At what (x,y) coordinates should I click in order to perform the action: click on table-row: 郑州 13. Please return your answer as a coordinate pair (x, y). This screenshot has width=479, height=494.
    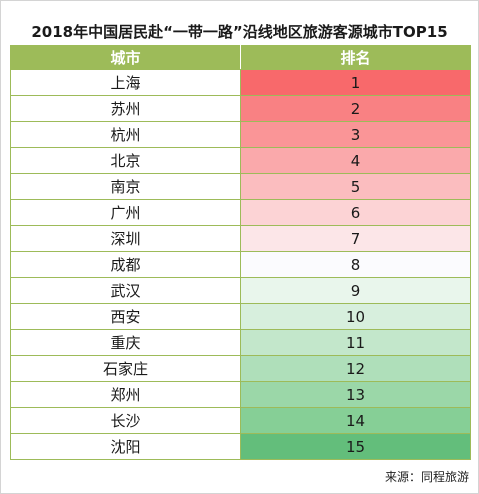
    Looking at the image, I should click on (240, 394).